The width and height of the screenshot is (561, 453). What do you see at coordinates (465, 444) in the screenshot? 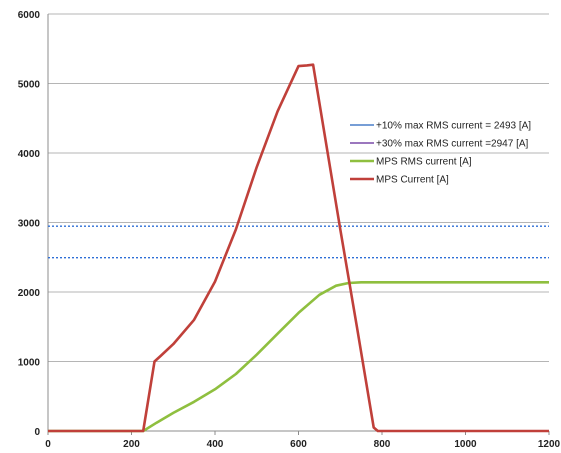
I see `x-tick-label: 1000` at bounding box center [465, 444].